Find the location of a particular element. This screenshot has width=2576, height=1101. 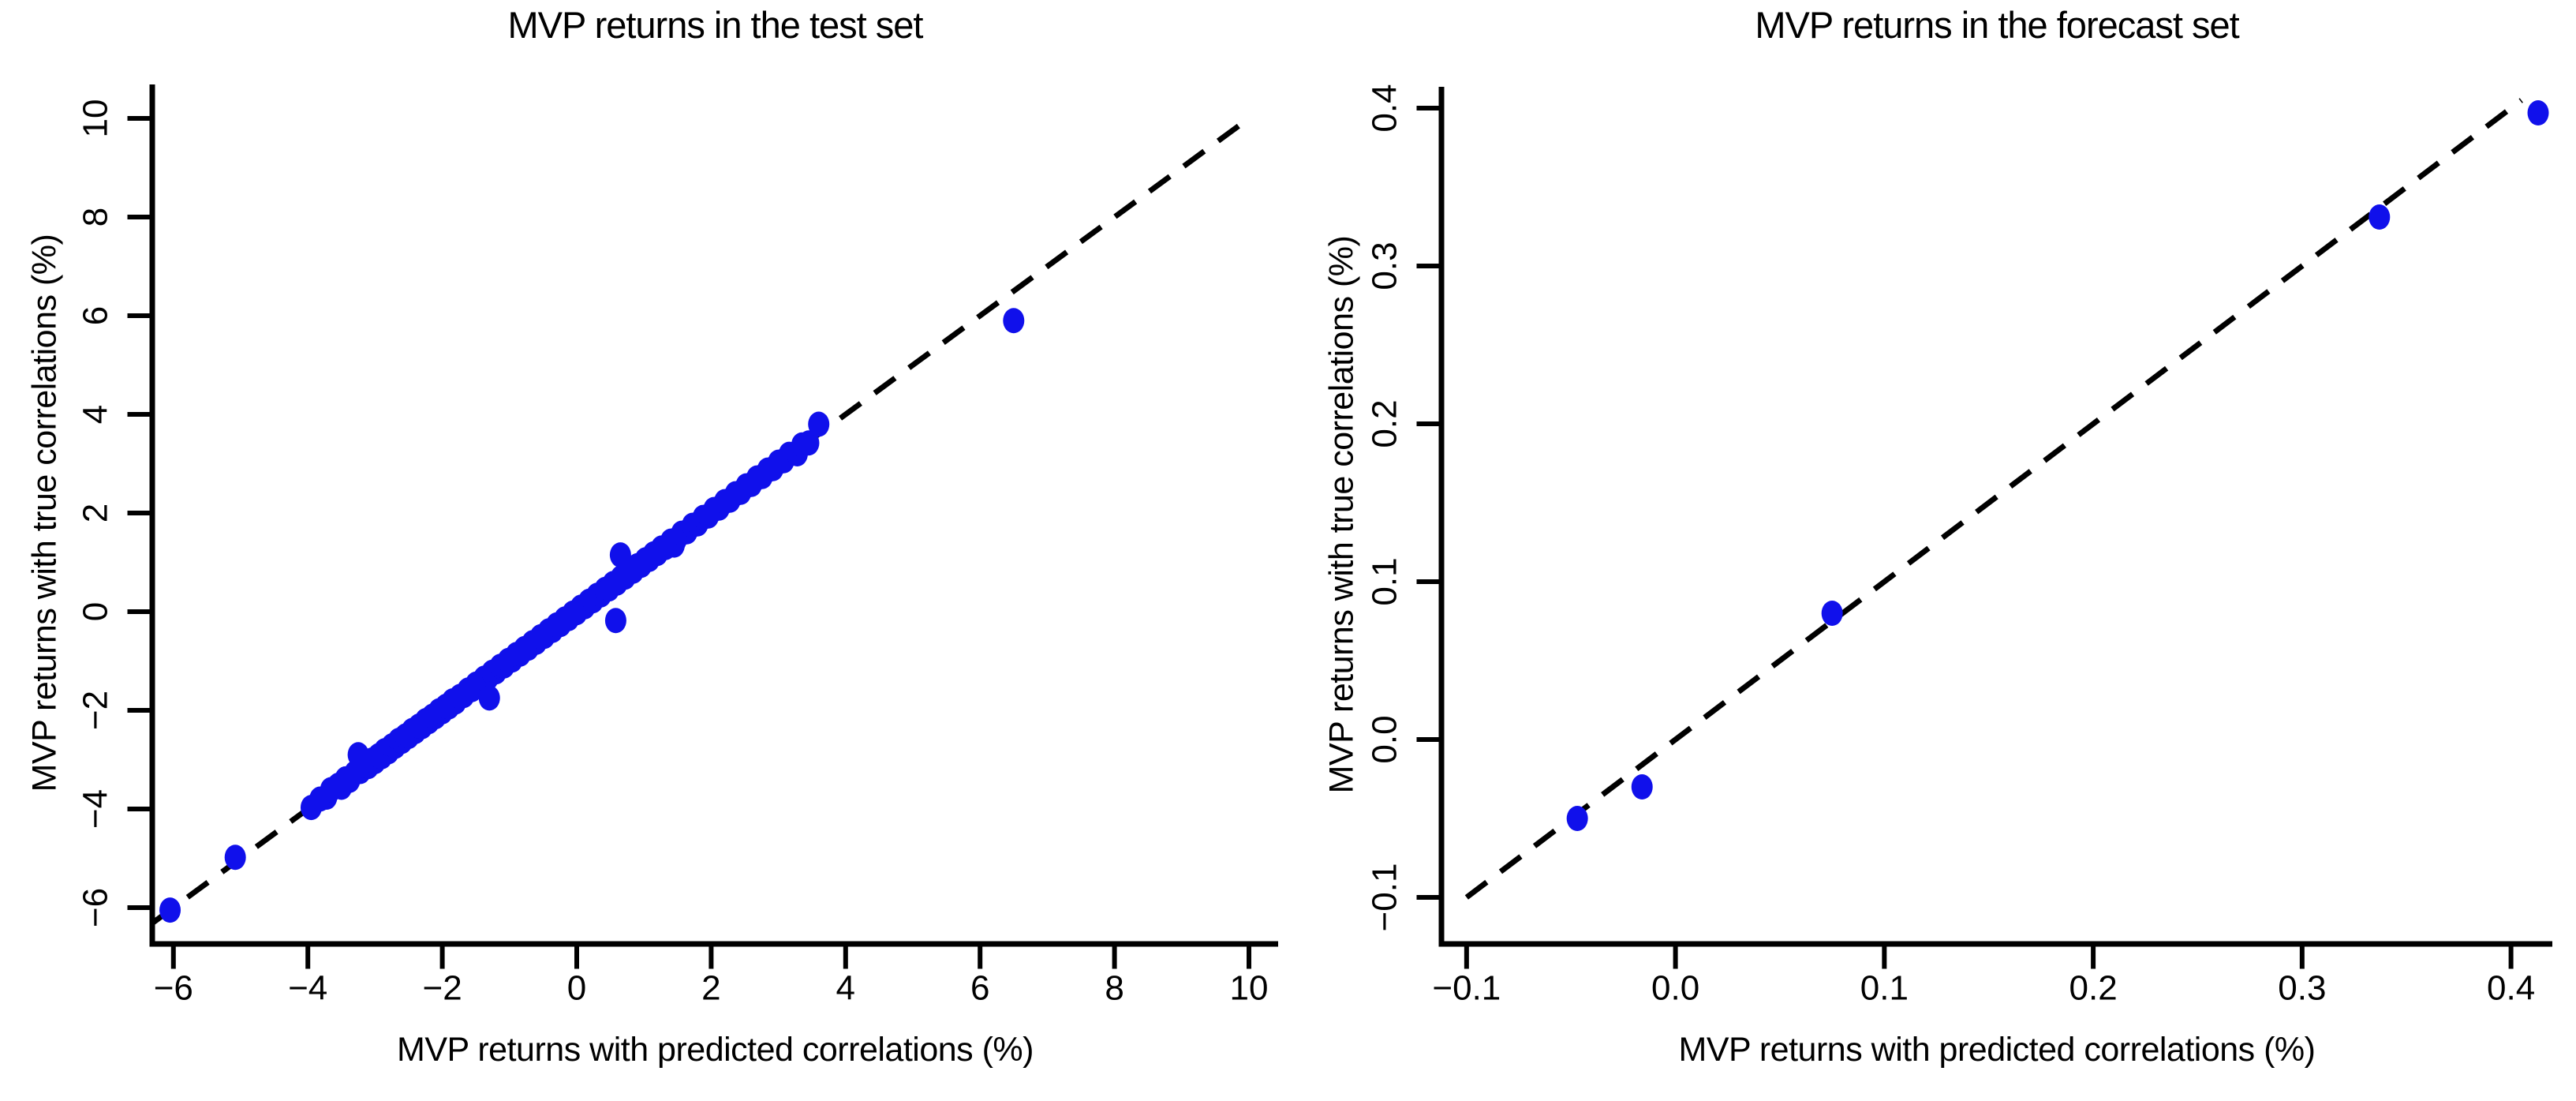

x-tick-label: 8 is located at coordinates (1114, 989).